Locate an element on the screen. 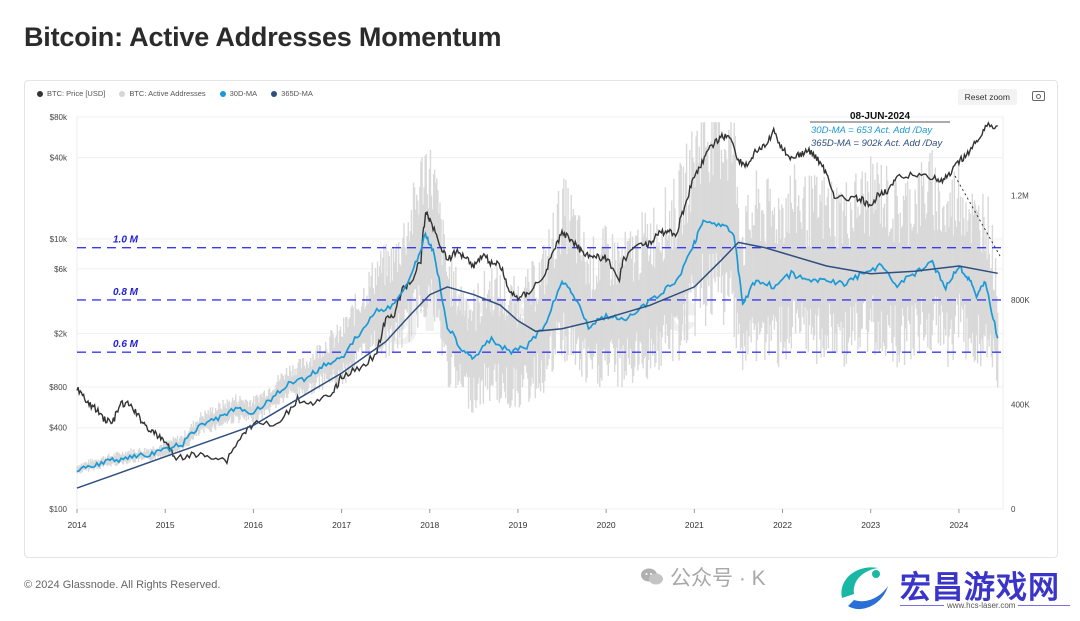 Image resolution: width=1080 pixels, height=621 pixels. legend-label-active-addresses: BTC: Active Addresses is located at coordinates (167, 93).